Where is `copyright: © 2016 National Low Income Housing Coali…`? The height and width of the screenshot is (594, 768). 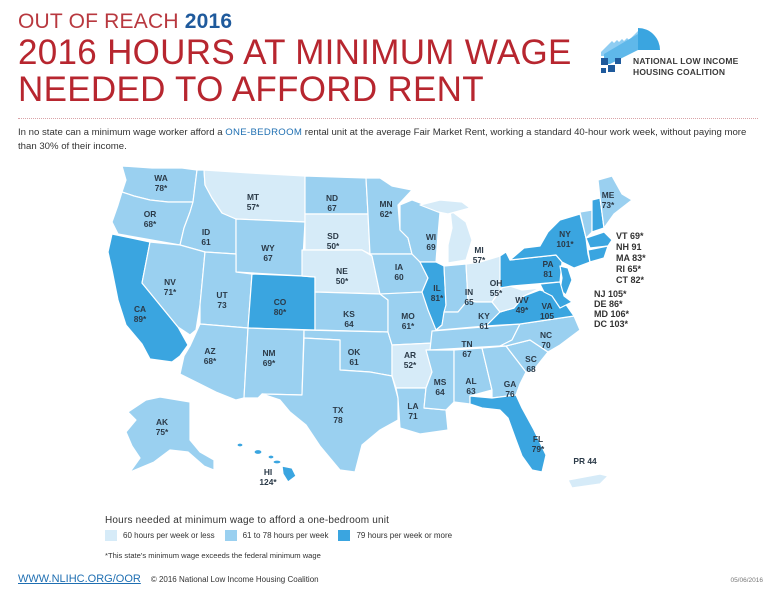 copyright: © 2016 National Low Income Housing Coali… is located at coordinates (234, 579).